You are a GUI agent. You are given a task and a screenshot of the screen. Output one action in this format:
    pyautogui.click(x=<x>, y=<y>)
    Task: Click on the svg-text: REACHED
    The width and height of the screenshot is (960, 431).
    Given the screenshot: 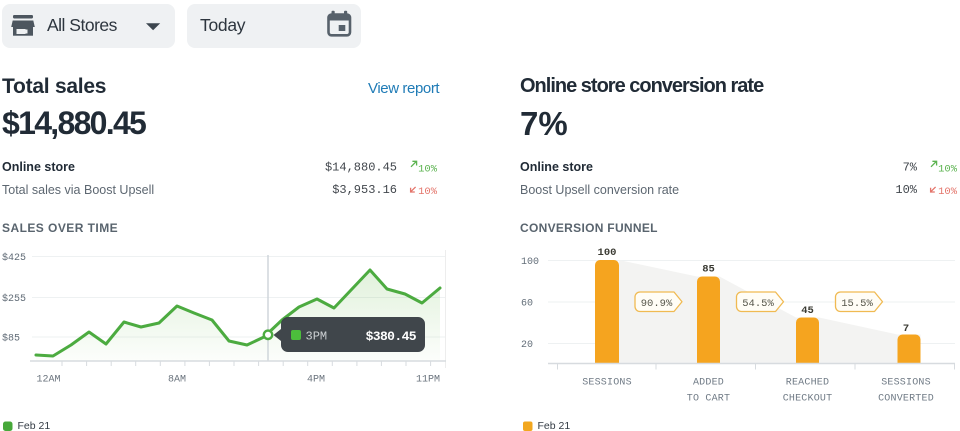 What is the action you would take?
    pyautogui.click(x=807, y=383)
    